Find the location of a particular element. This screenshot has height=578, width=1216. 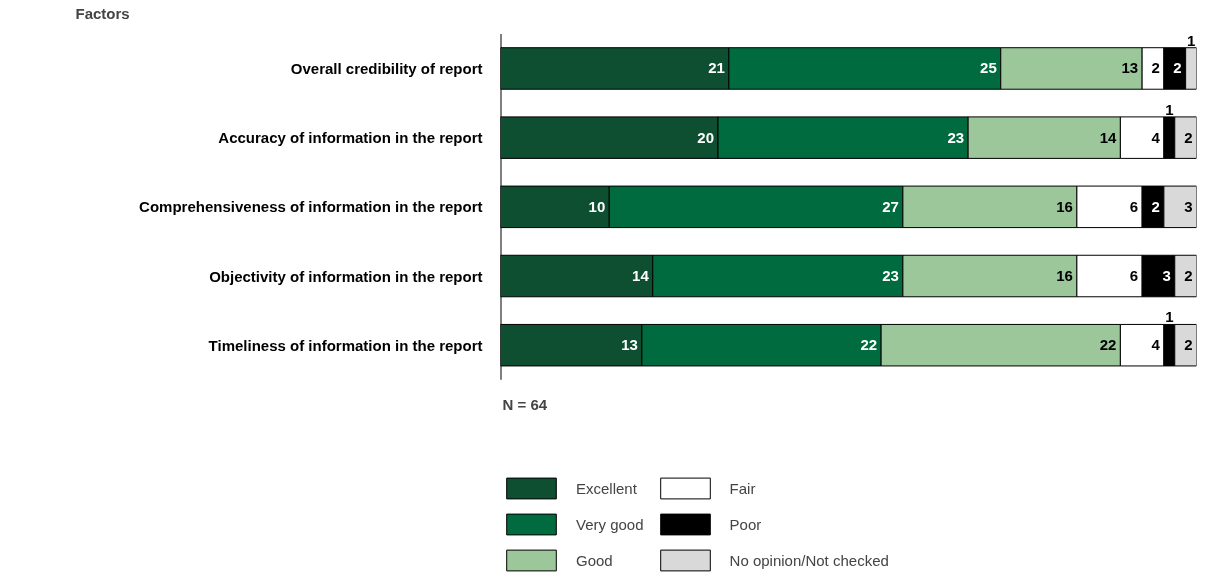

text: N = 64 is located at coordinates (525, 404).